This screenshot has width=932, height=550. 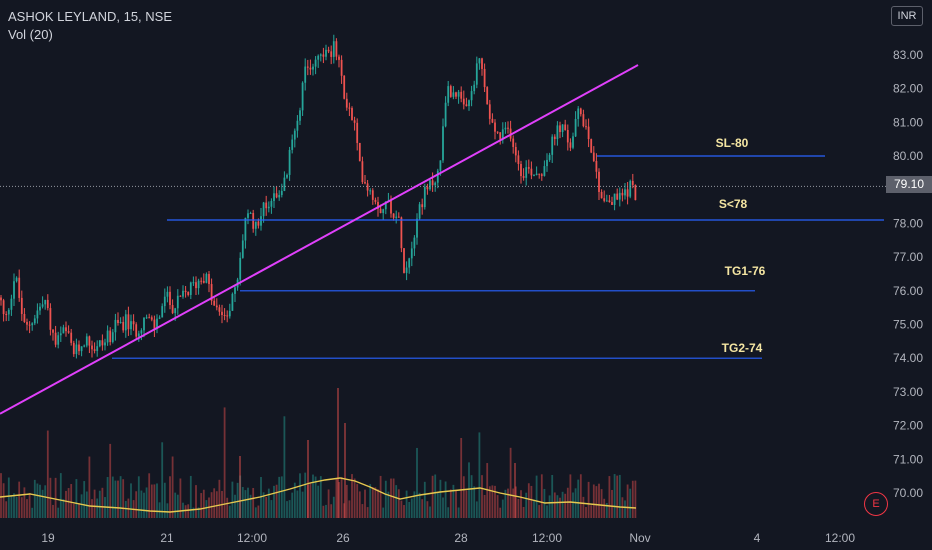 I want to click on price-tick-label: 81.00, so click(x=908, y=122).